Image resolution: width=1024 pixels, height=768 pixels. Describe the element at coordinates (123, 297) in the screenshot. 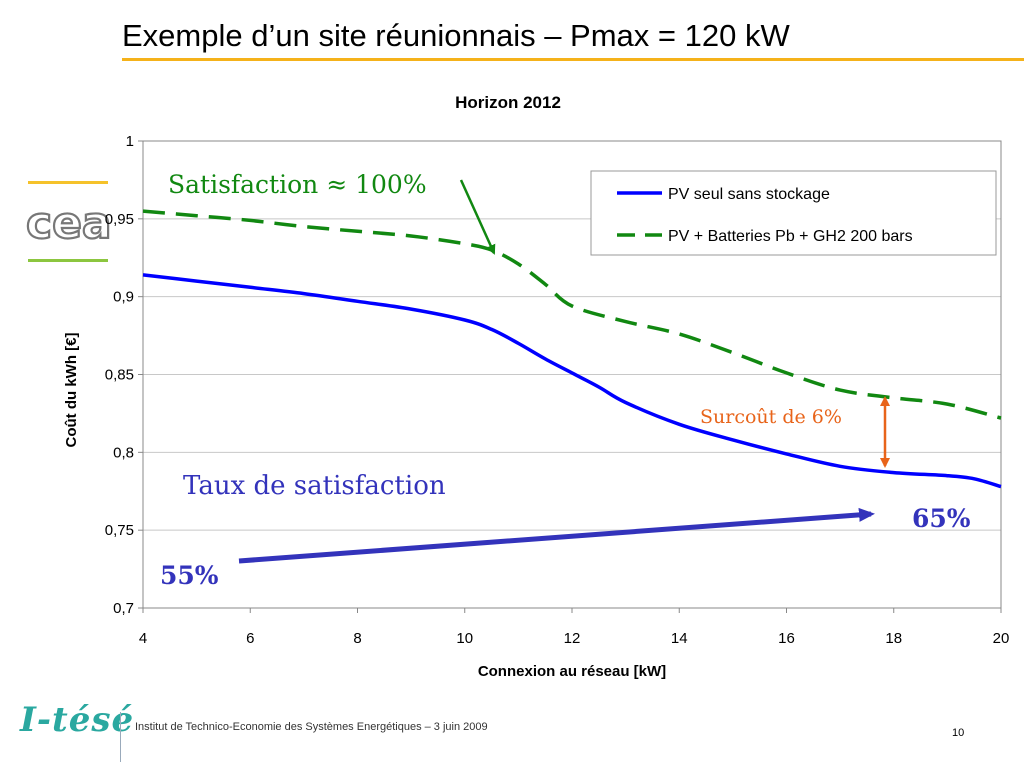

I see `y-tick-label: 0,9` at that location.